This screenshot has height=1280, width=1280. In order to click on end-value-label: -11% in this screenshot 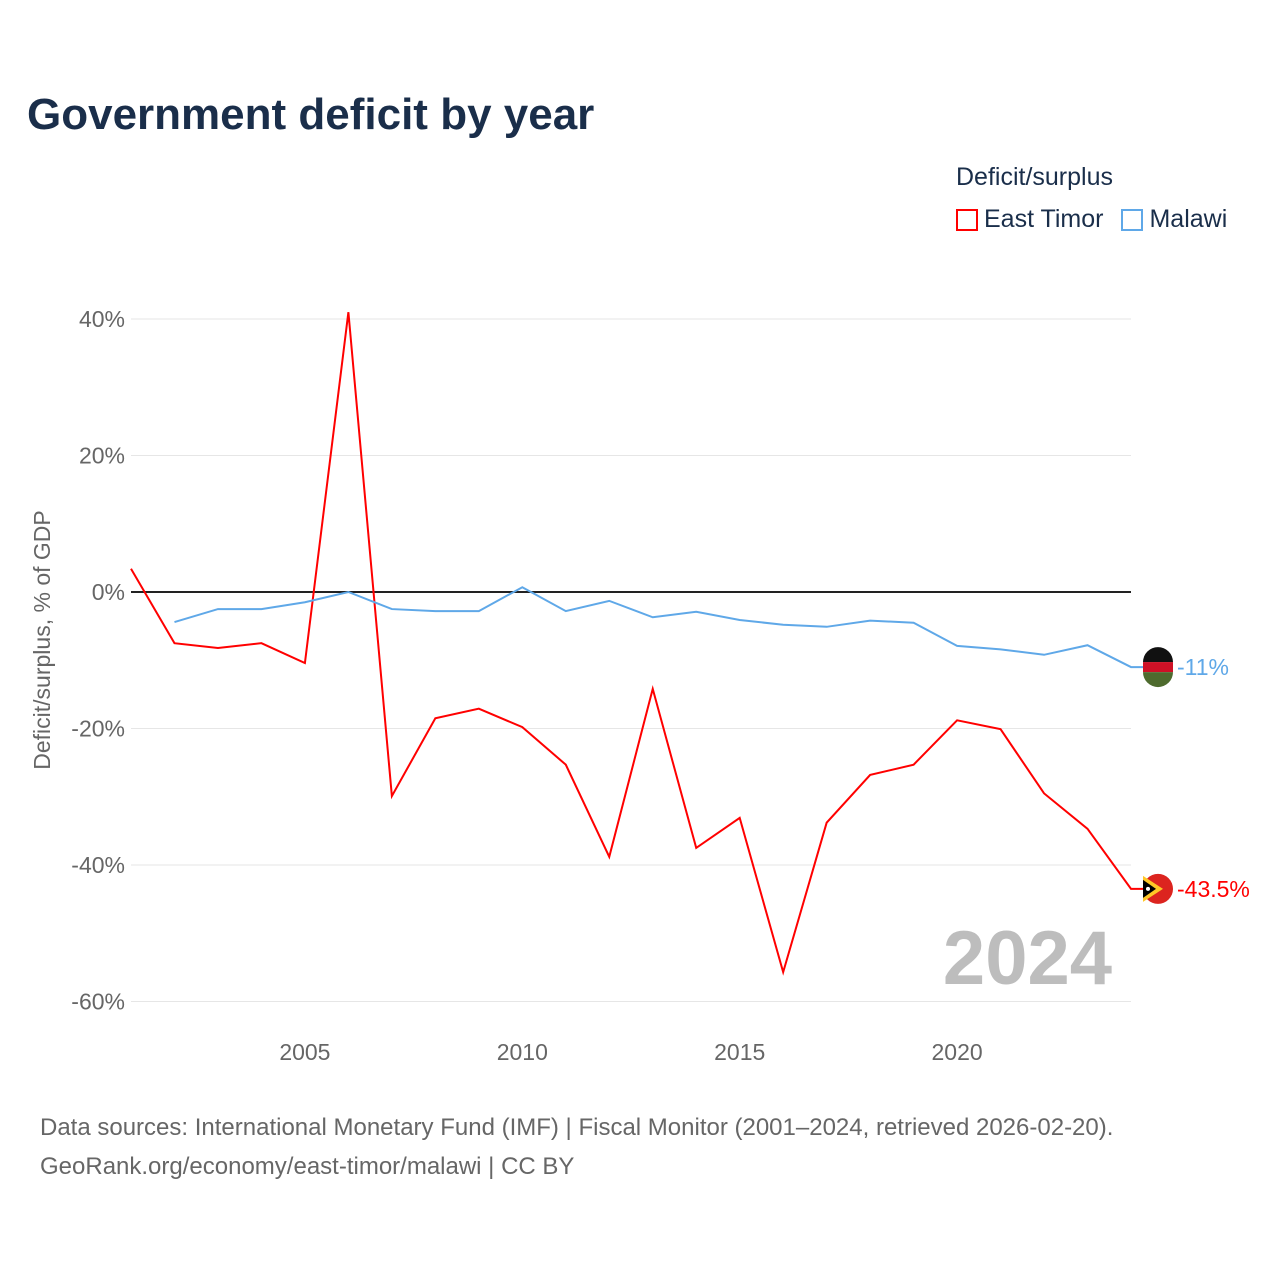, I will do `click(1203, 667)`.